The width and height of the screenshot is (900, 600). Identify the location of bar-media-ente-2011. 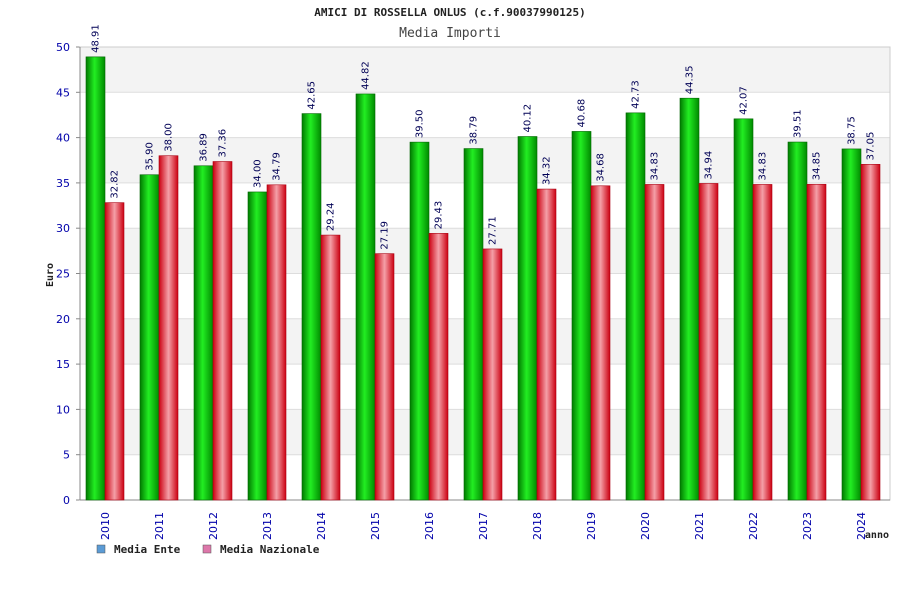
(149, 337).